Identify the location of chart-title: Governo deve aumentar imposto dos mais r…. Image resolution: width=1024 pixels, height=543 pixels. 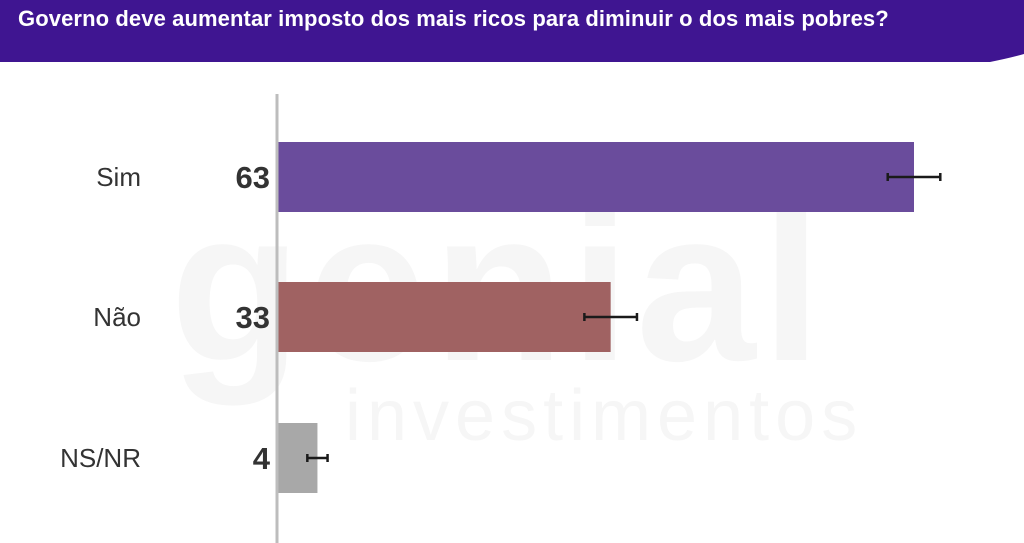
(453, 18).